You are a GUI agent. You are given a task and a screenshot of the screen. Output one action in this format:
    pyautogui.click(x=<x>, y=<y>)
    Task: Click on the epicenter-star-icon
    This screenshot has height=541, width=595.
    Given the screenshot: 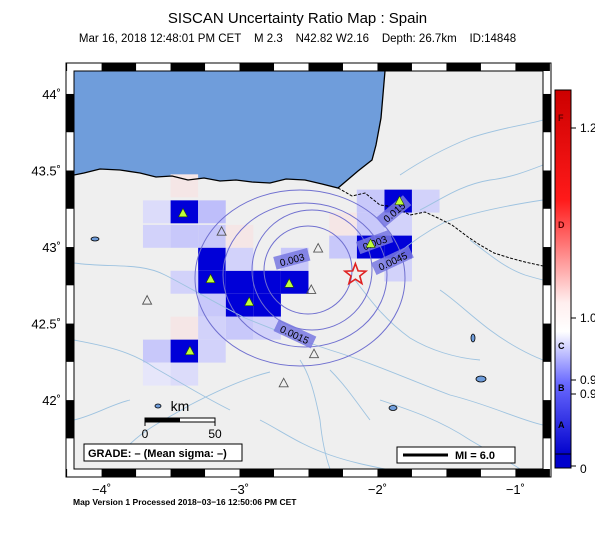 What is the action you would take?
    pyautogui.click(x=355, y=273)
    